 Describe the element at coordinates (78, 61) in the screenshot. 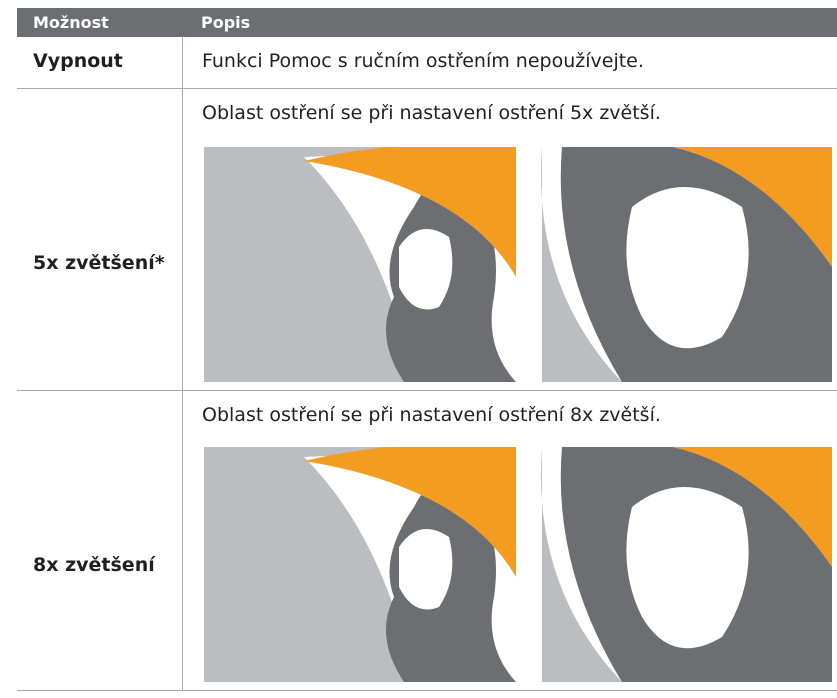

I see `option: Vypnout` at that location.